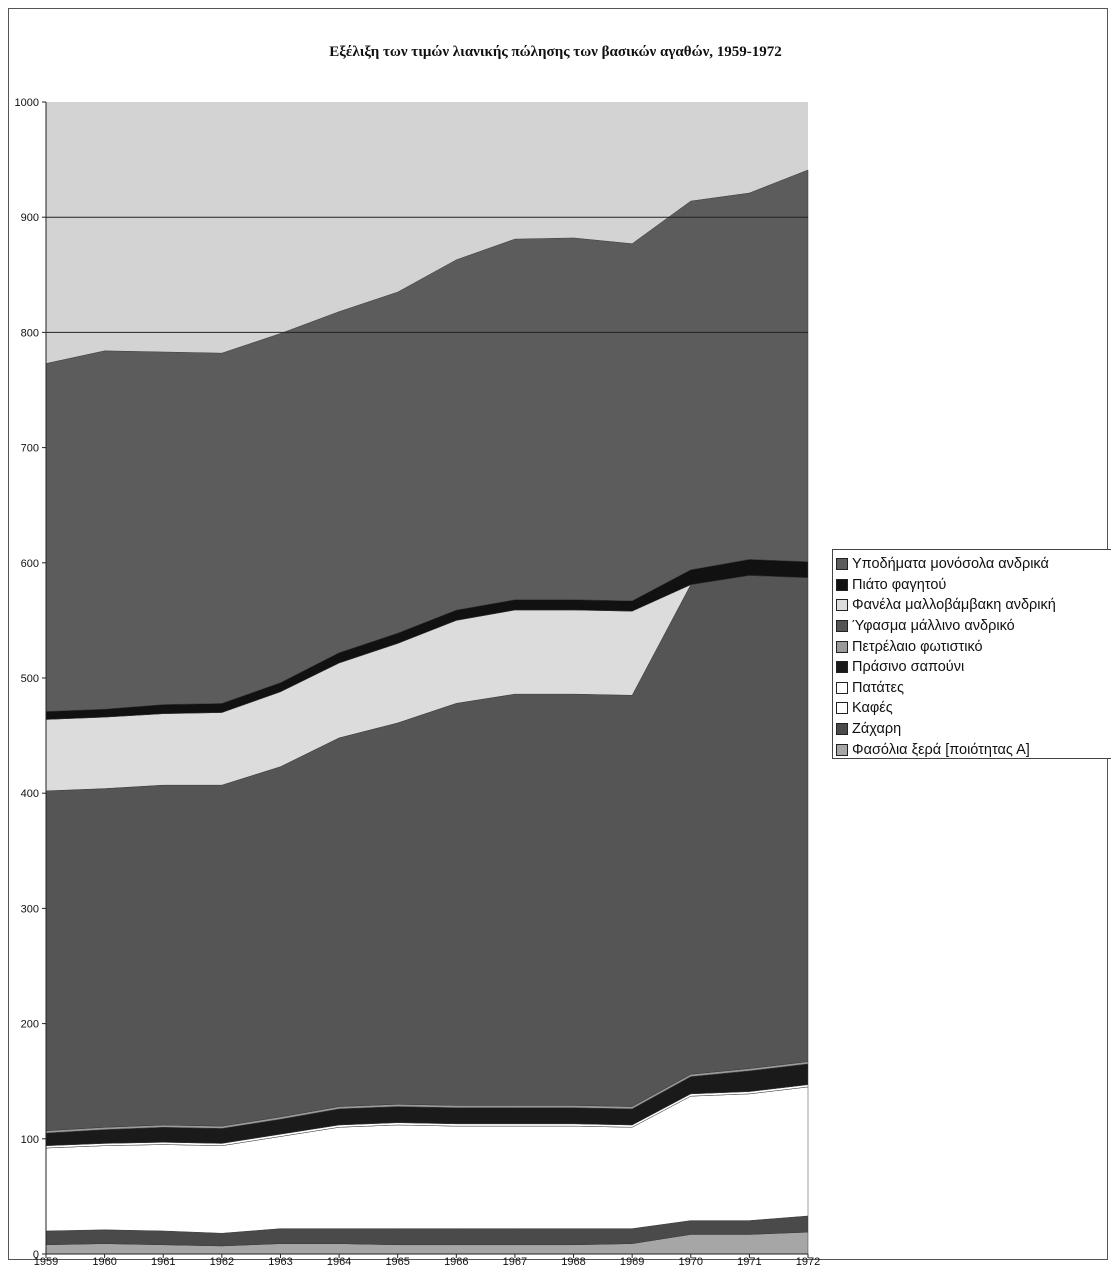 The width and height of the screenshot is (1111, 1266). Describe the element at coordinates (30, 218) in the screenshot. I see `y-tick-label: 900` at that location.